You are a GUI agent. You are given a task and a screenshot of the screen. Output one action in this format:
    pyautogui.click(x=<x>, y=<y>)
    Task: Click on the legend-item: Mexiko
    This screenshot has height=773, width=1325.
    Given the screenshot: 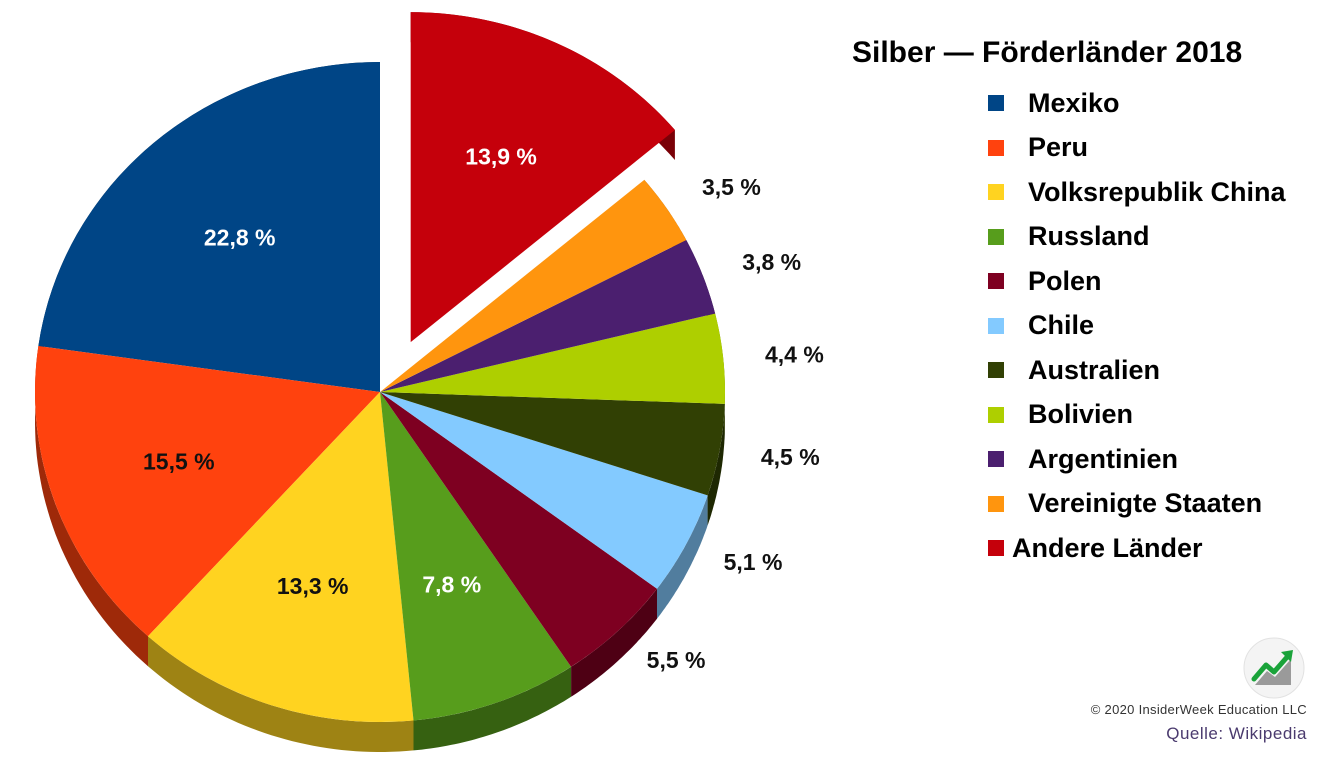 What is the action you would take?
    pyautogui.click(x=1054, y=103)
    